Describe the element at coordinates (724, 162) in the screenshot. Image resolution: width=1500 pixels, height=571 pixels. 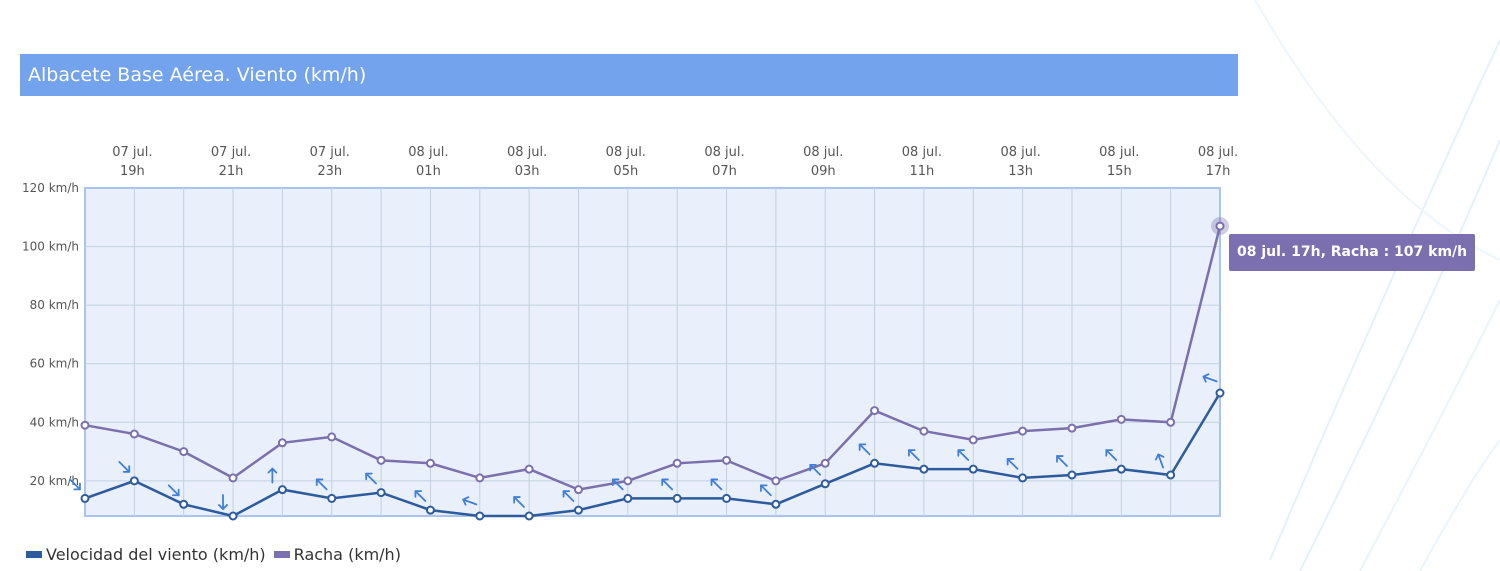
I see `x-tick-label: 08 jul. 07h` at that location.